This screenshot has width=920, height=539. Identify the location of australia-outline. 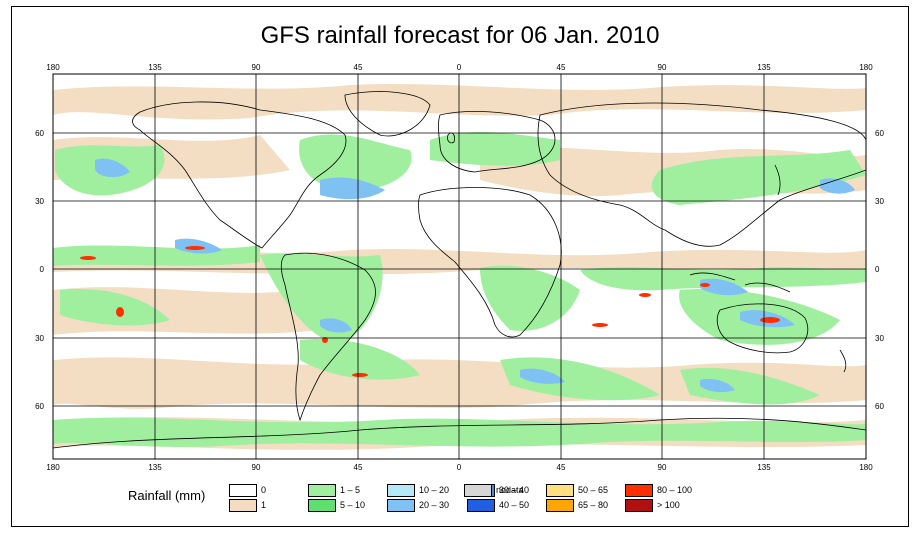
(762, 328).